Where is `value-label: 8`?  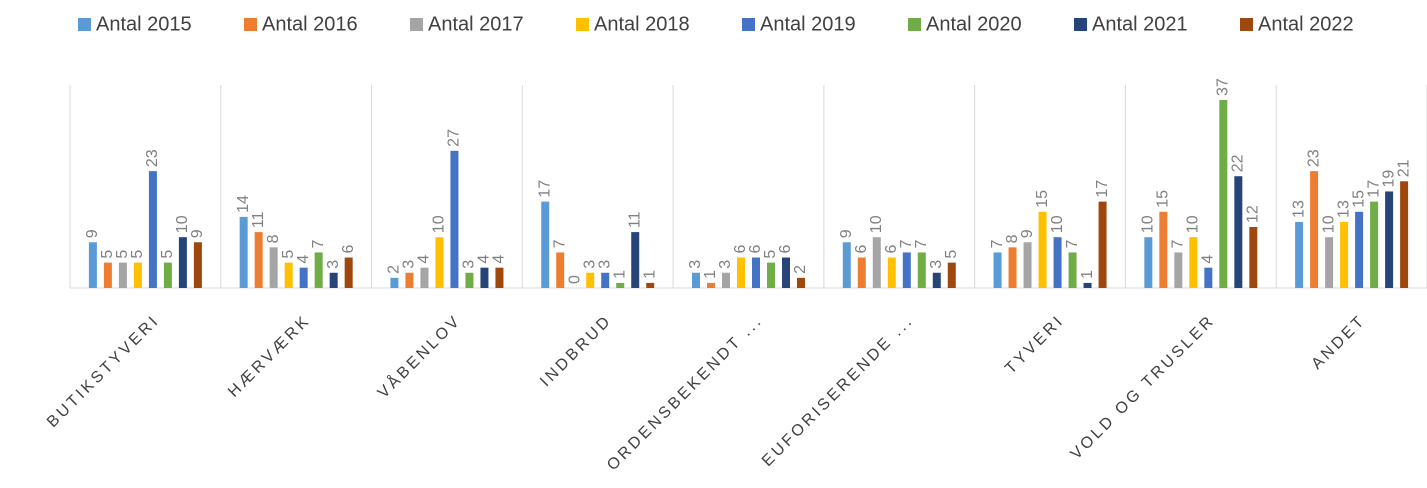
value-label: 8 is located at coordinates (273, 238).